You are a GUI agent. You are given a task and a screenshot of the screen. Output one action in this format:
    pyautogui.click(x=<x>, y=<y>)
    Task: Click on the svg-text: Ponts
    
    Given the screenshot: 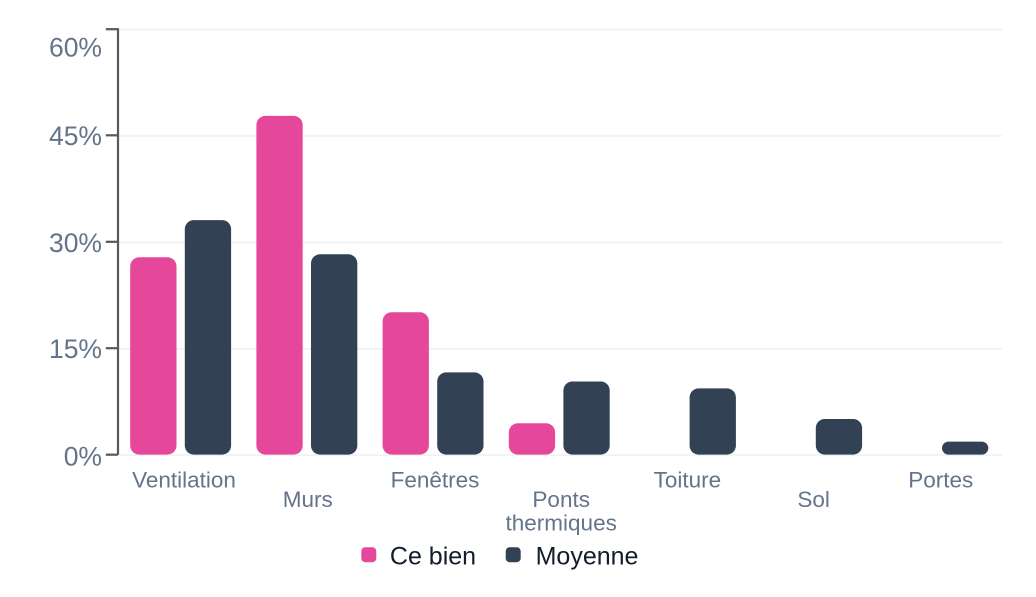 What is the action you would take?
    pyautogui.click(x=561, y=499)
    